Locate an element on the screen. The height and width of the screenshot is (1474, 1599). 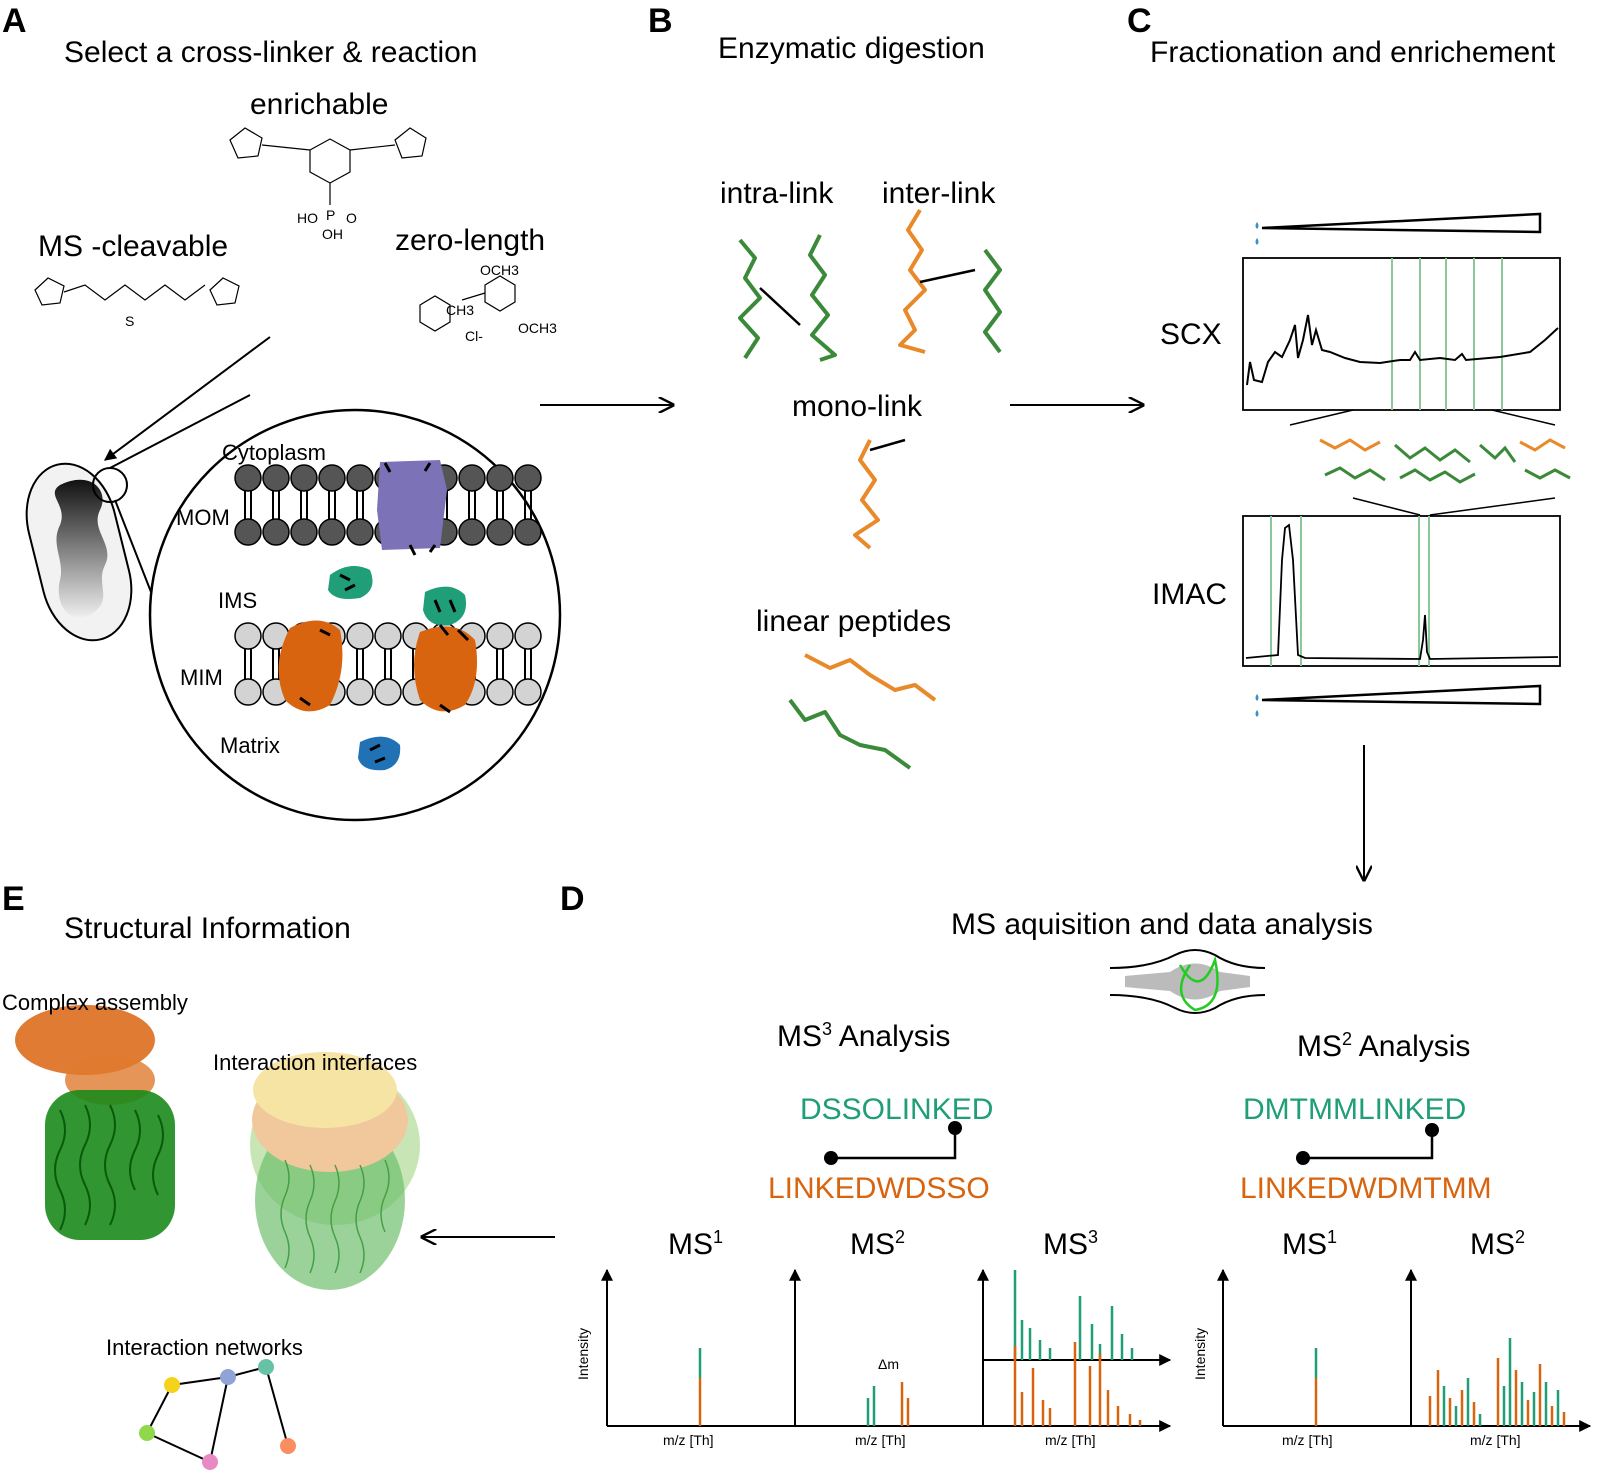
complex-assembly-label: Complex assembly is located at coordinates (95, 1002).